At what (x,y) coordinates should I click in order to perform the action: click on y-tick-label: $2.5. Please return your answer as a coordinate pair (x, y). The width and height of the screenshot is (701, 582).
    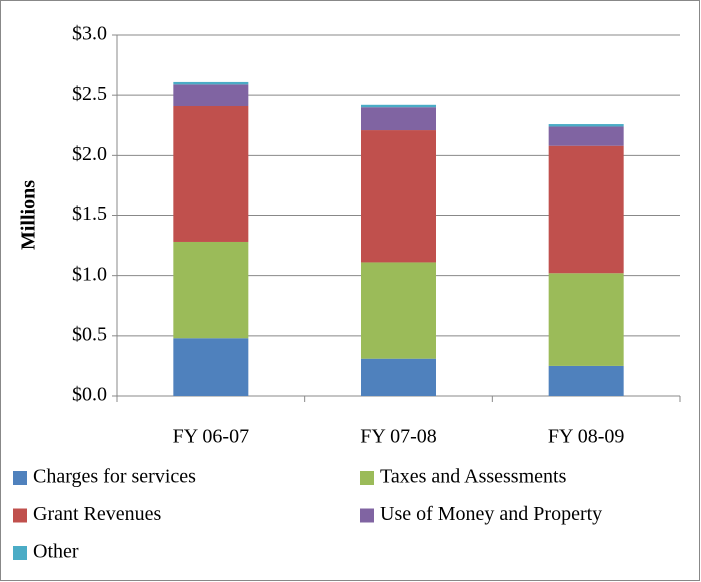
    Looking at the image, I should click on (89, 94).